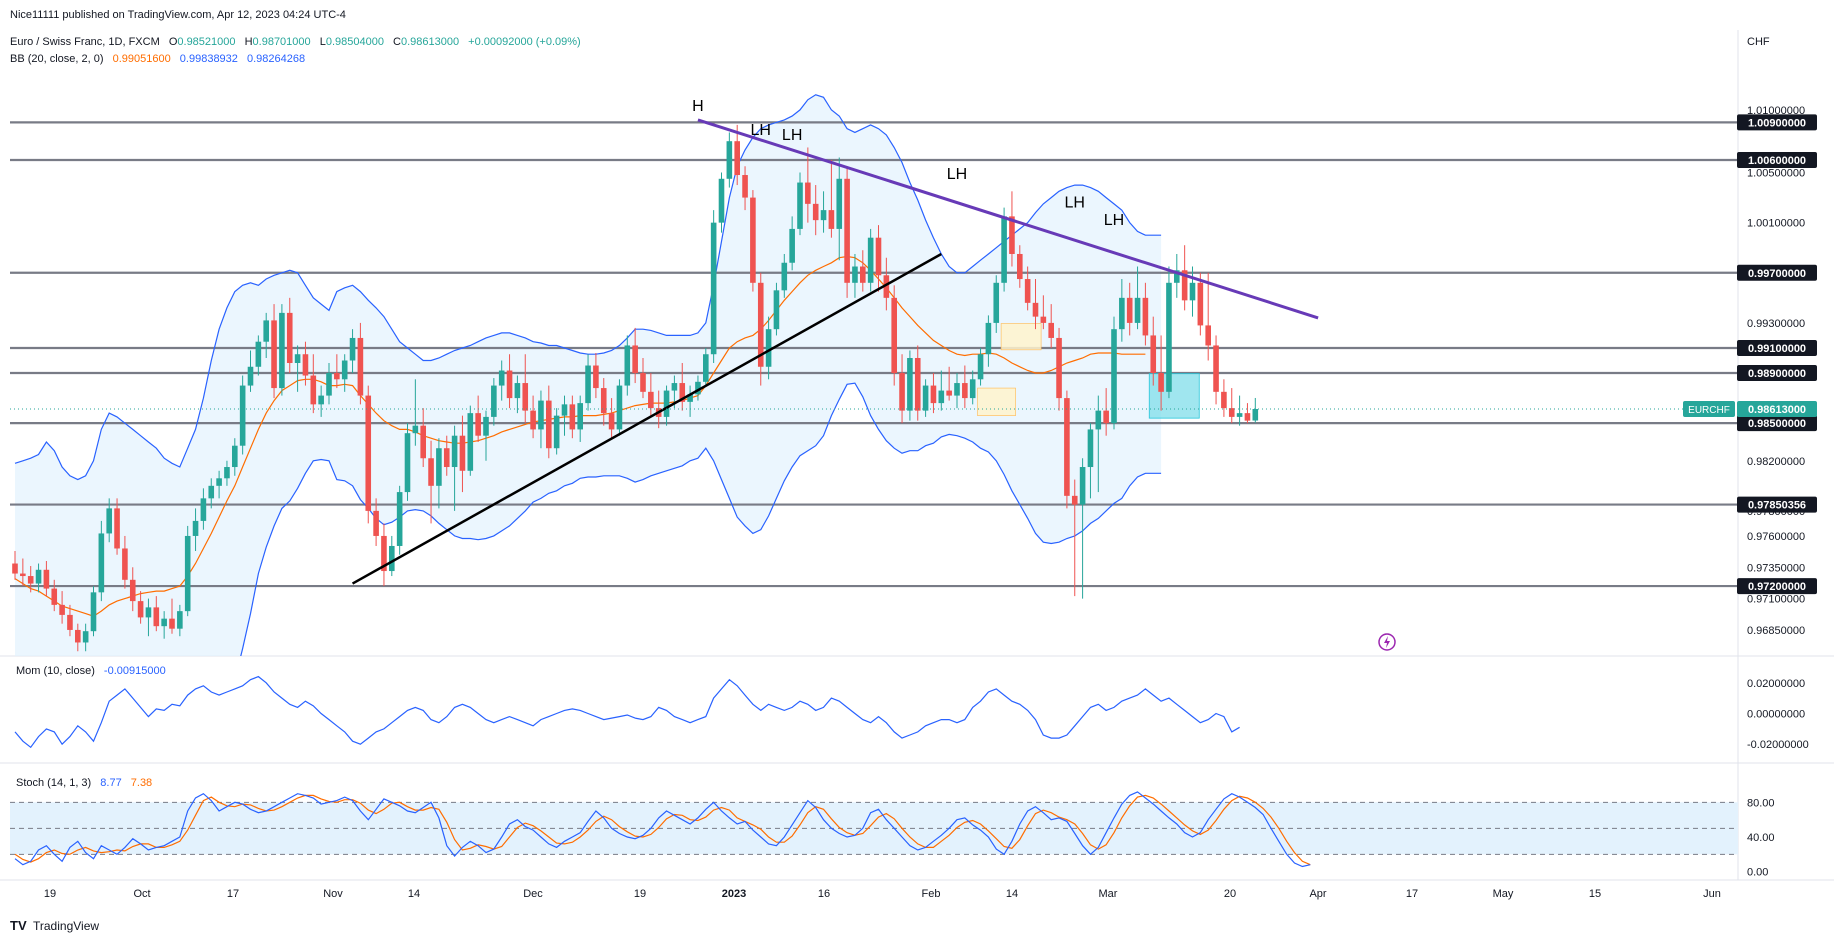  I want to click on flash-icon, so click(1387, 642).